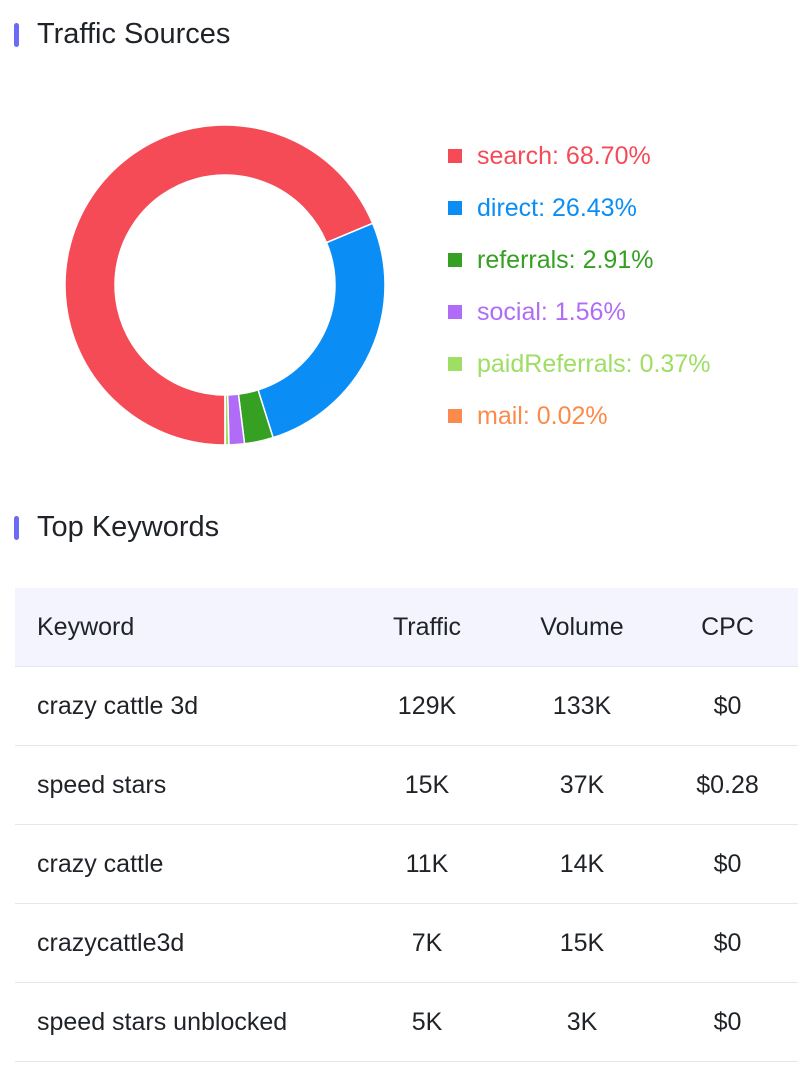  Describe the element at coordinates (128, 527) in the screenshot. I see `section-title: Top Keywords` at that location.